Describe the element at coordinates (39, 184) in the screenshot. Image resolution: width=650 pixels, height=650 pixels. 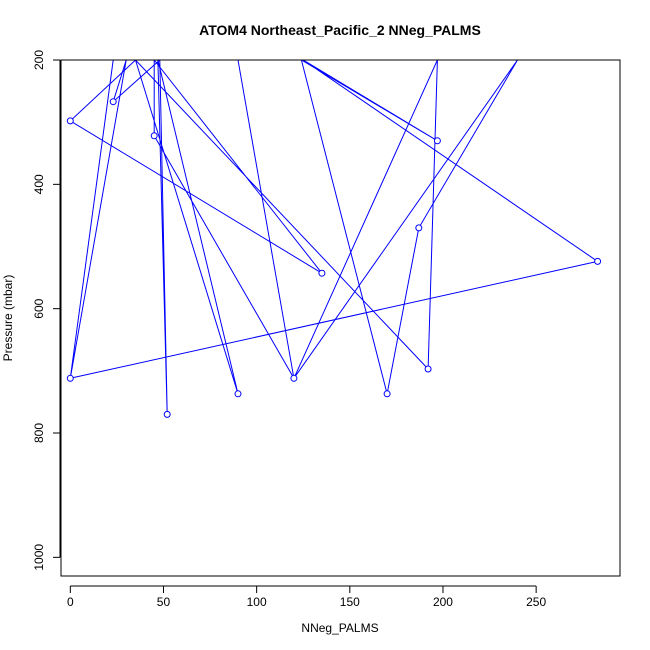
I see `y-tick-label: 400` at that location.